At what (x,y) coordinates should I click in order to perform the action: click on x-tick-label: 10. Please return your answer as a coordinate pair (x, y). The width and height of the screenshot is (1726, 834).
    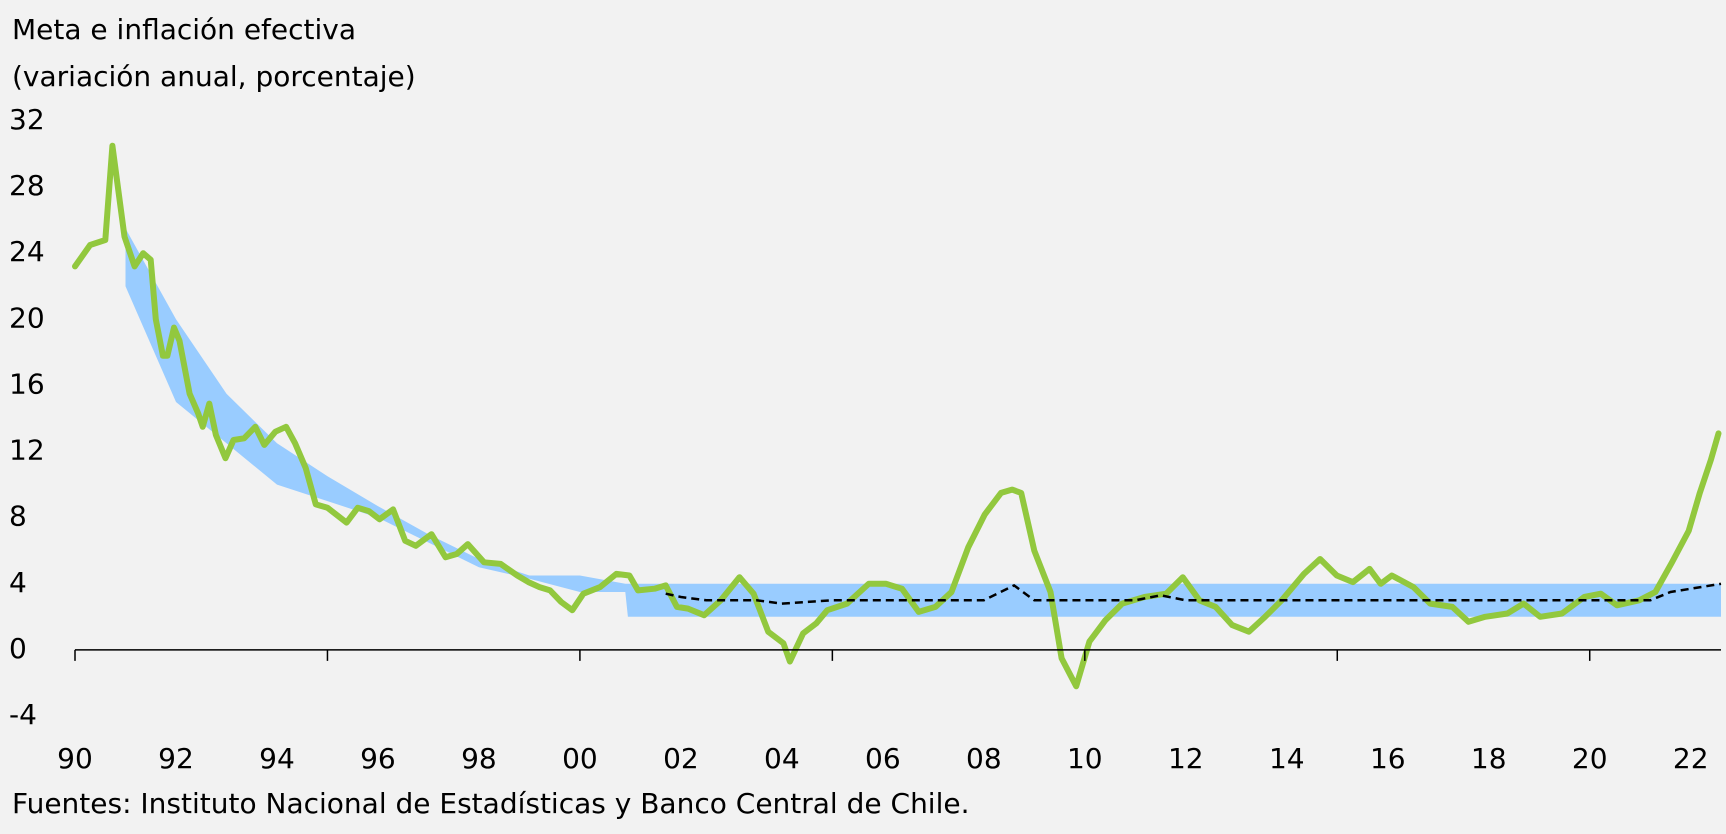
    Looking at the image, I should click on (1085, 758).